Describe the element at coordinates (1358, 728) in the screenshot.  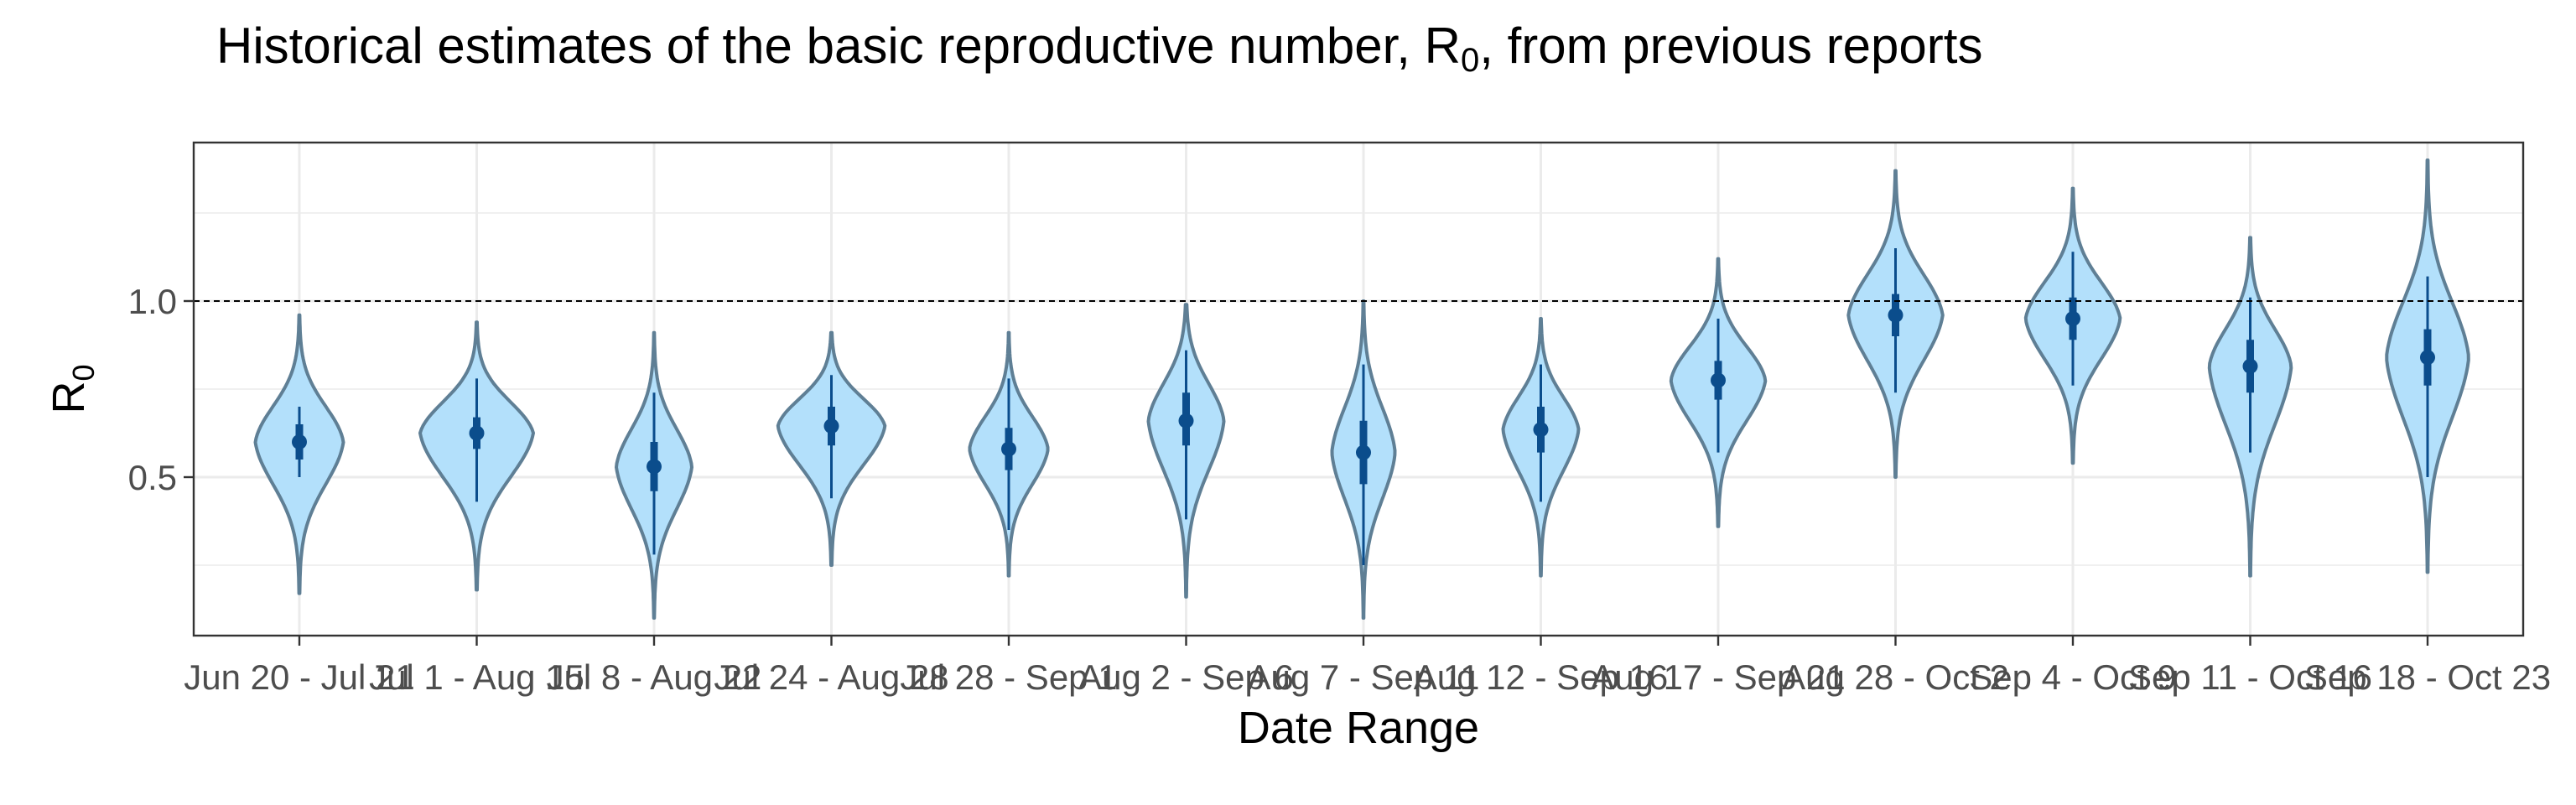
I see `x-axis-label: Date Range` at that location.